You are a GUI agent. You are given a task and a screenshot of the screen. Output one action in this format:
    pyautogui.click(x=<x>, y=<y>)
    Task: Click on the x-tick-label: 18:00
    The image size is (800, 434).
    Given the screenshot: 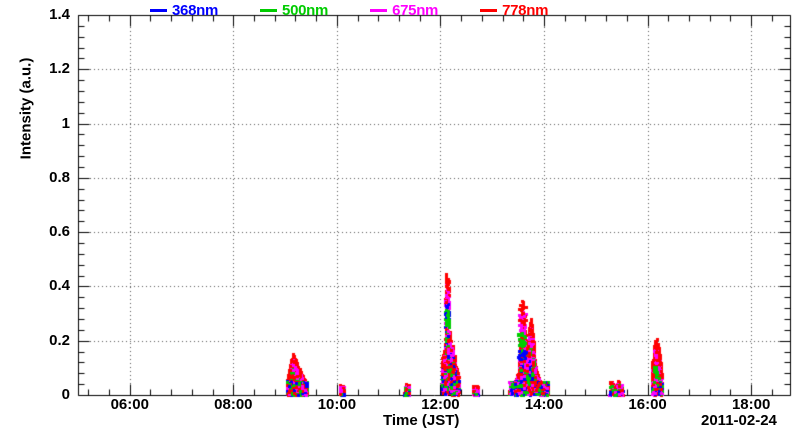 What is the action you would take?
    pyautogui.click(x=751, y=404)
    